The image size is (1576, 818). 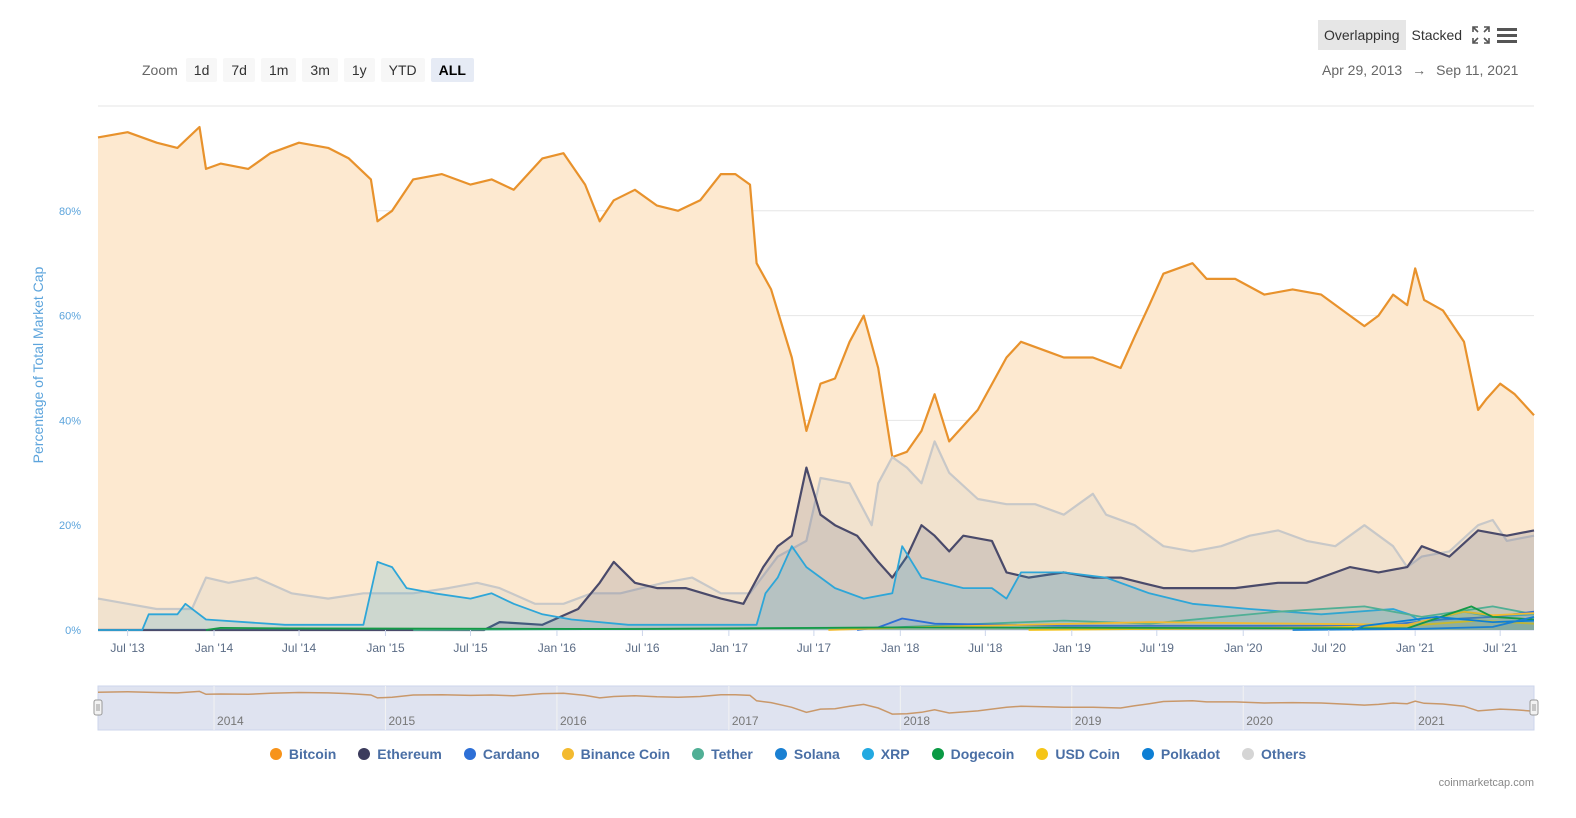 I want to click on y-tick-label: 60%, so click(x=70, y=317).